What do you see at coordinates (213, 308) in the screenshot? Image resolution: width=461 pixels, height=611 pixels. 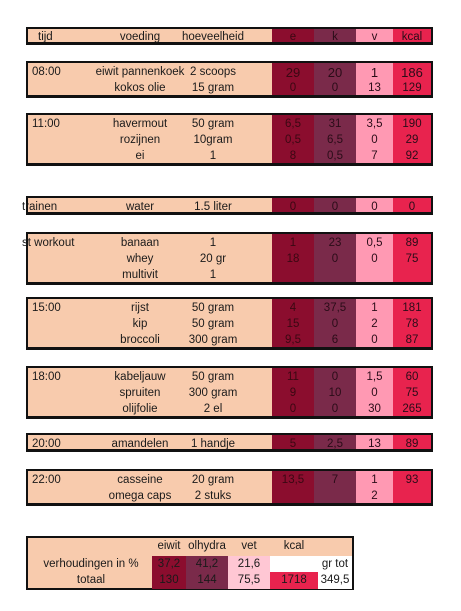 I see `food-quantity: 50 gram` at bounding box center [213, 308].